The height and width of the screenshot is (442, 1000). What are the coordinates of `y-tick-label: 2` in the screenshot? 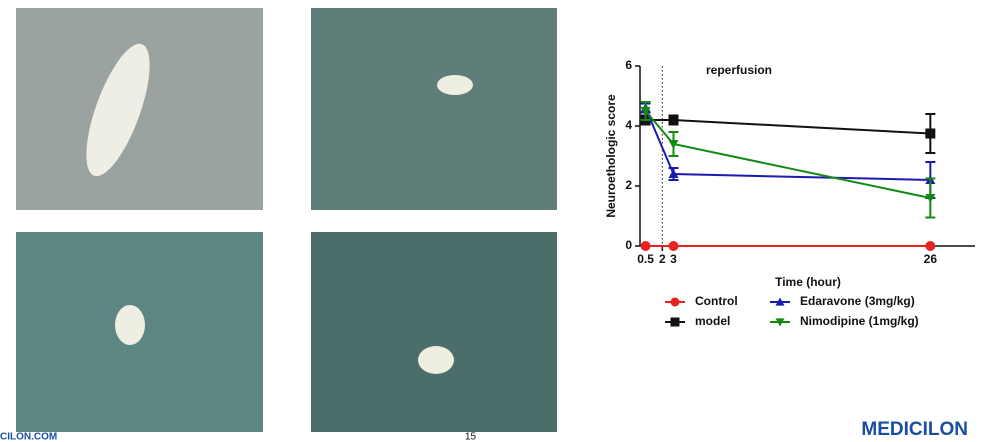 It's located at (628, 185).